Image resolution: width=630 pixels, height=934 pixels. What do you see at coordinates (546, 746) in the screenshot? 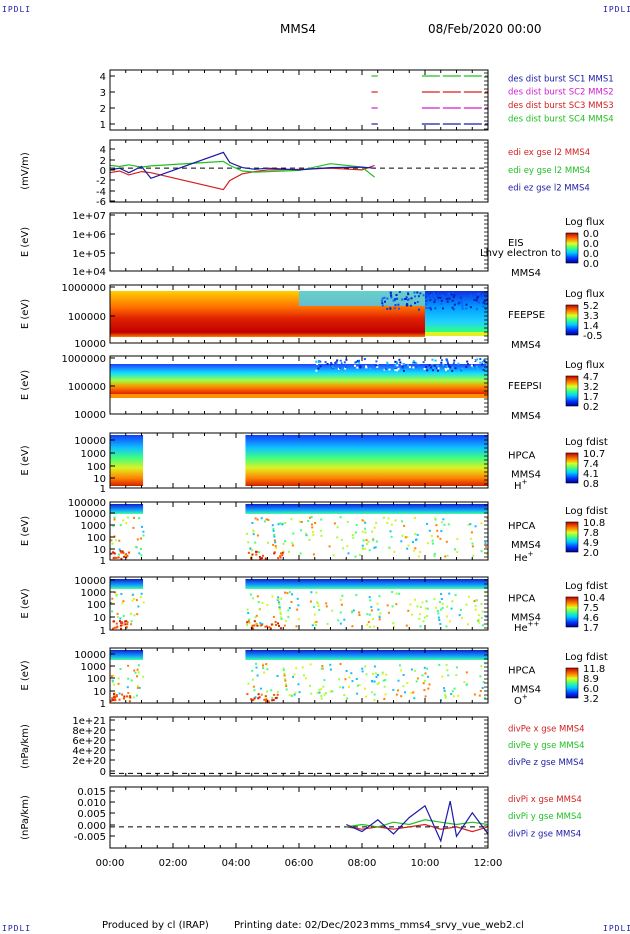
I see `legend-entry: divPe y gse MMS4` at bounding box center [546, 746].